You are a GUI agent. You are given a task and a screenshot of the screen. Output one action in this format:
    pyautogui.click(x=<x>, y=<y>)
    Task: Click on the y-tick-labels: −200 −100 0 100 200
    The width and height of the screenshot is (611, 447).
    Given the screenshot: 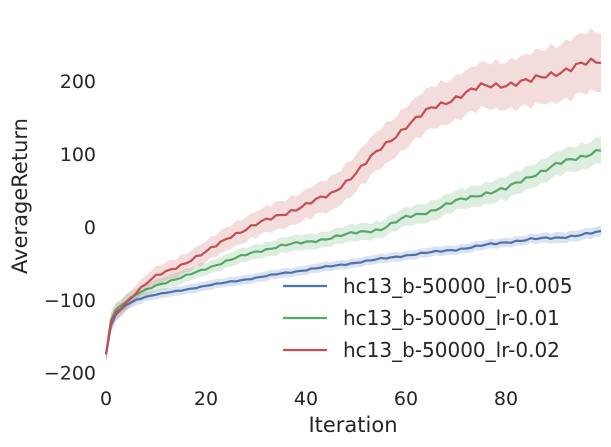 What is the action you would take?
    pyautogui.click(x=70, y=228)
    